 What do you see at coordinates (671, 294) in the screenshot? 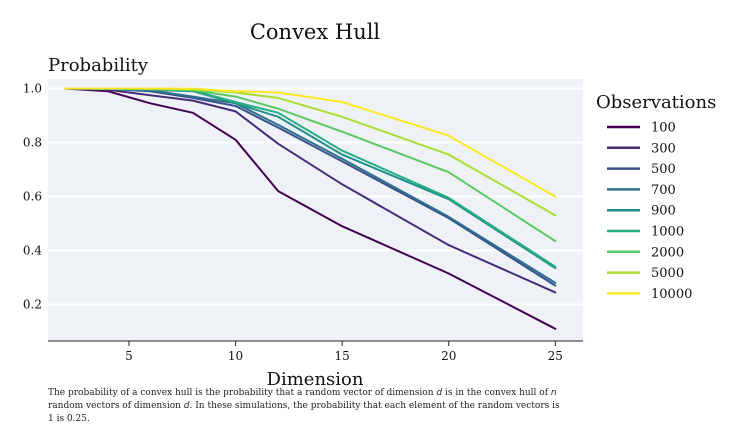
I see `legend-label-10000: 10000` at bounding box center [671, 294].